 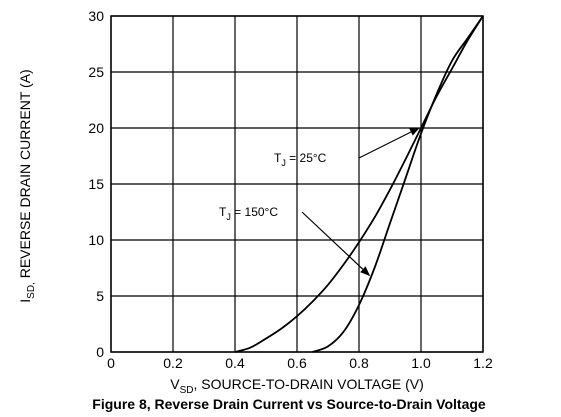 I want to click on x-tick-label: 0.8, so click(x=359, y=363).